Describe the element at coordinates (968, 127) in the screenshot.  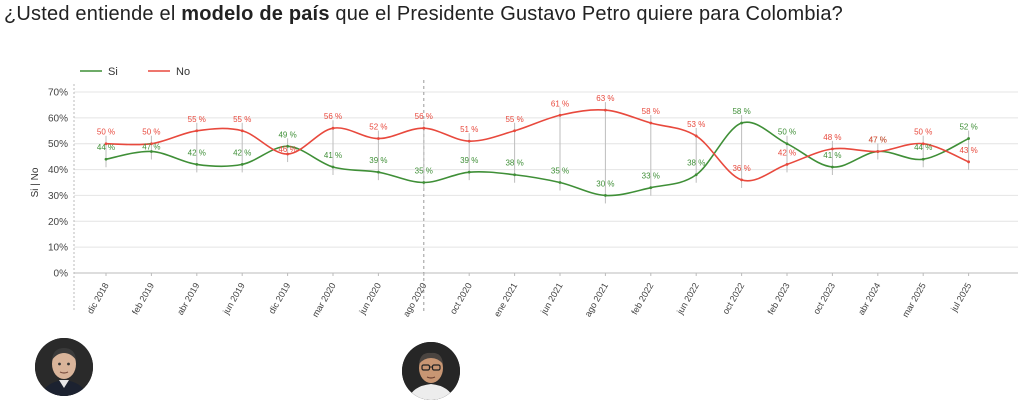
I see `data-label-si: 52 %` at that location.